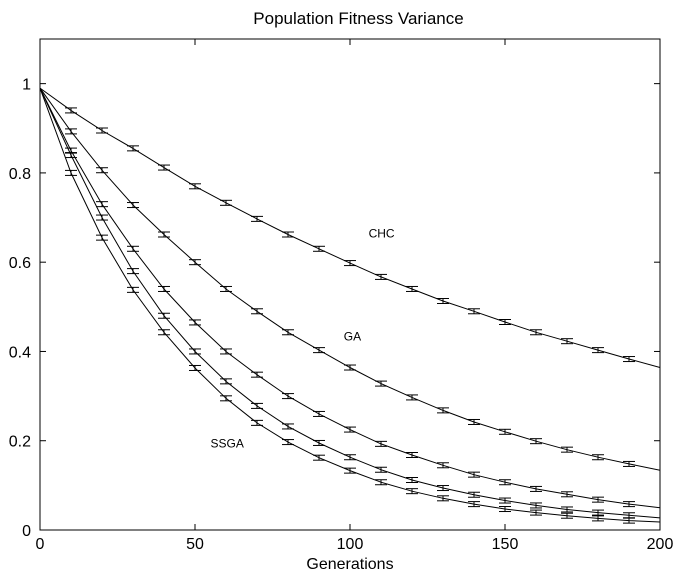 Image resolution: width=677 pixels, height=575 pixels. What do you see at coordinates (26, 85) in the screenshot?
I see `y-tick-label: 1` at bounding box center [26, 85].